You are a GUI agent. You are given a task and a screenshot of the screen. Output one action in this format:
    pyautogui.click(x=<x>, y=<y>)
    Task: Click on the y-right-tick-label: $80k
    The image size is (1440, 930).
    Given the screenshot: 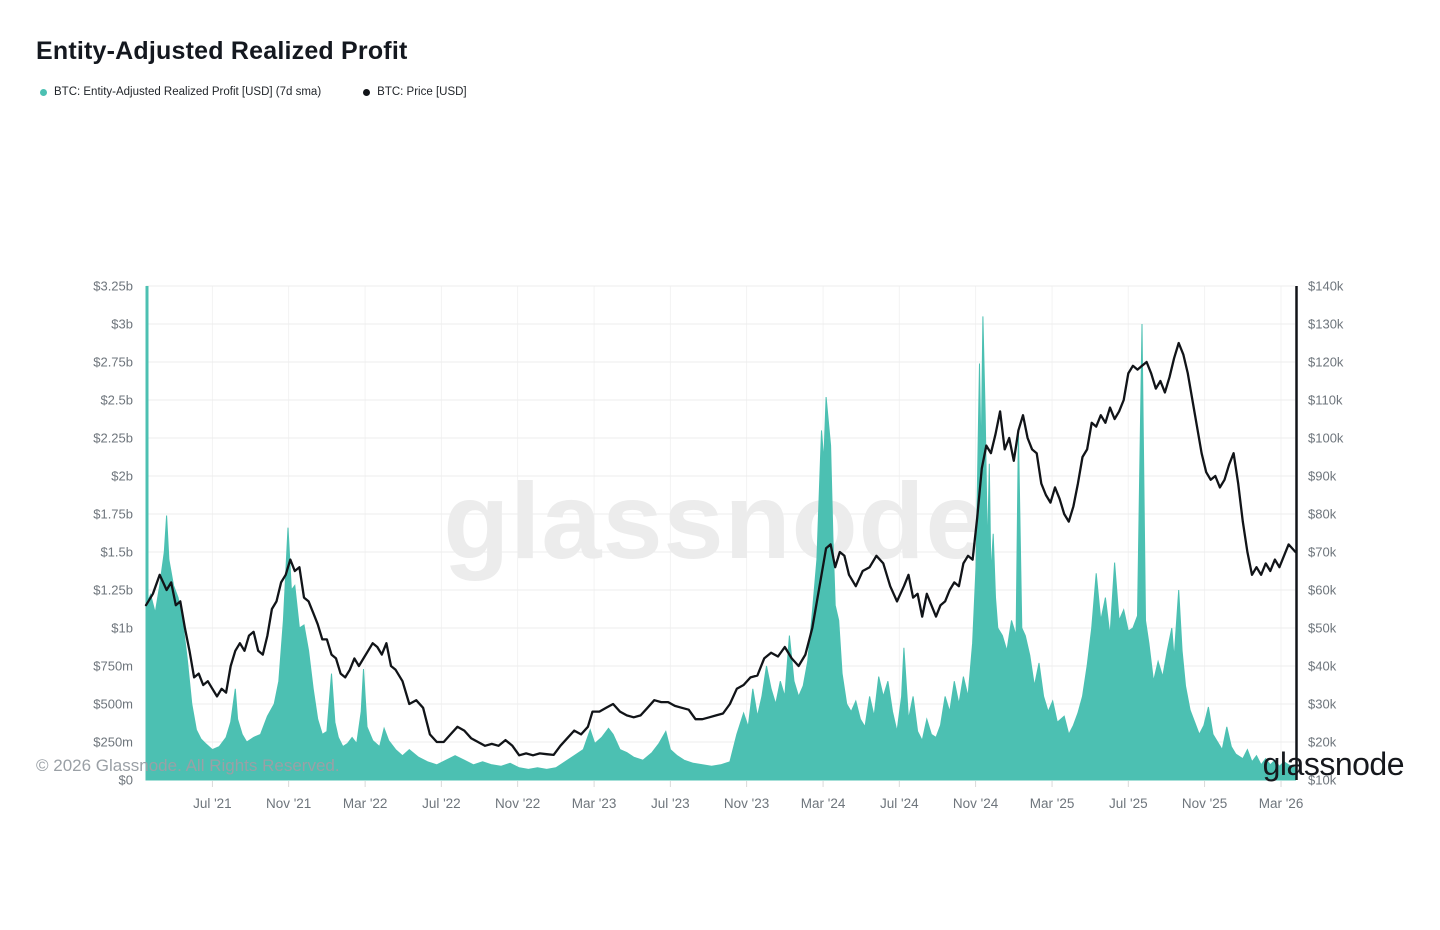 What is the action you would take?
    pyautogui.click(x=1322, y=514)
    